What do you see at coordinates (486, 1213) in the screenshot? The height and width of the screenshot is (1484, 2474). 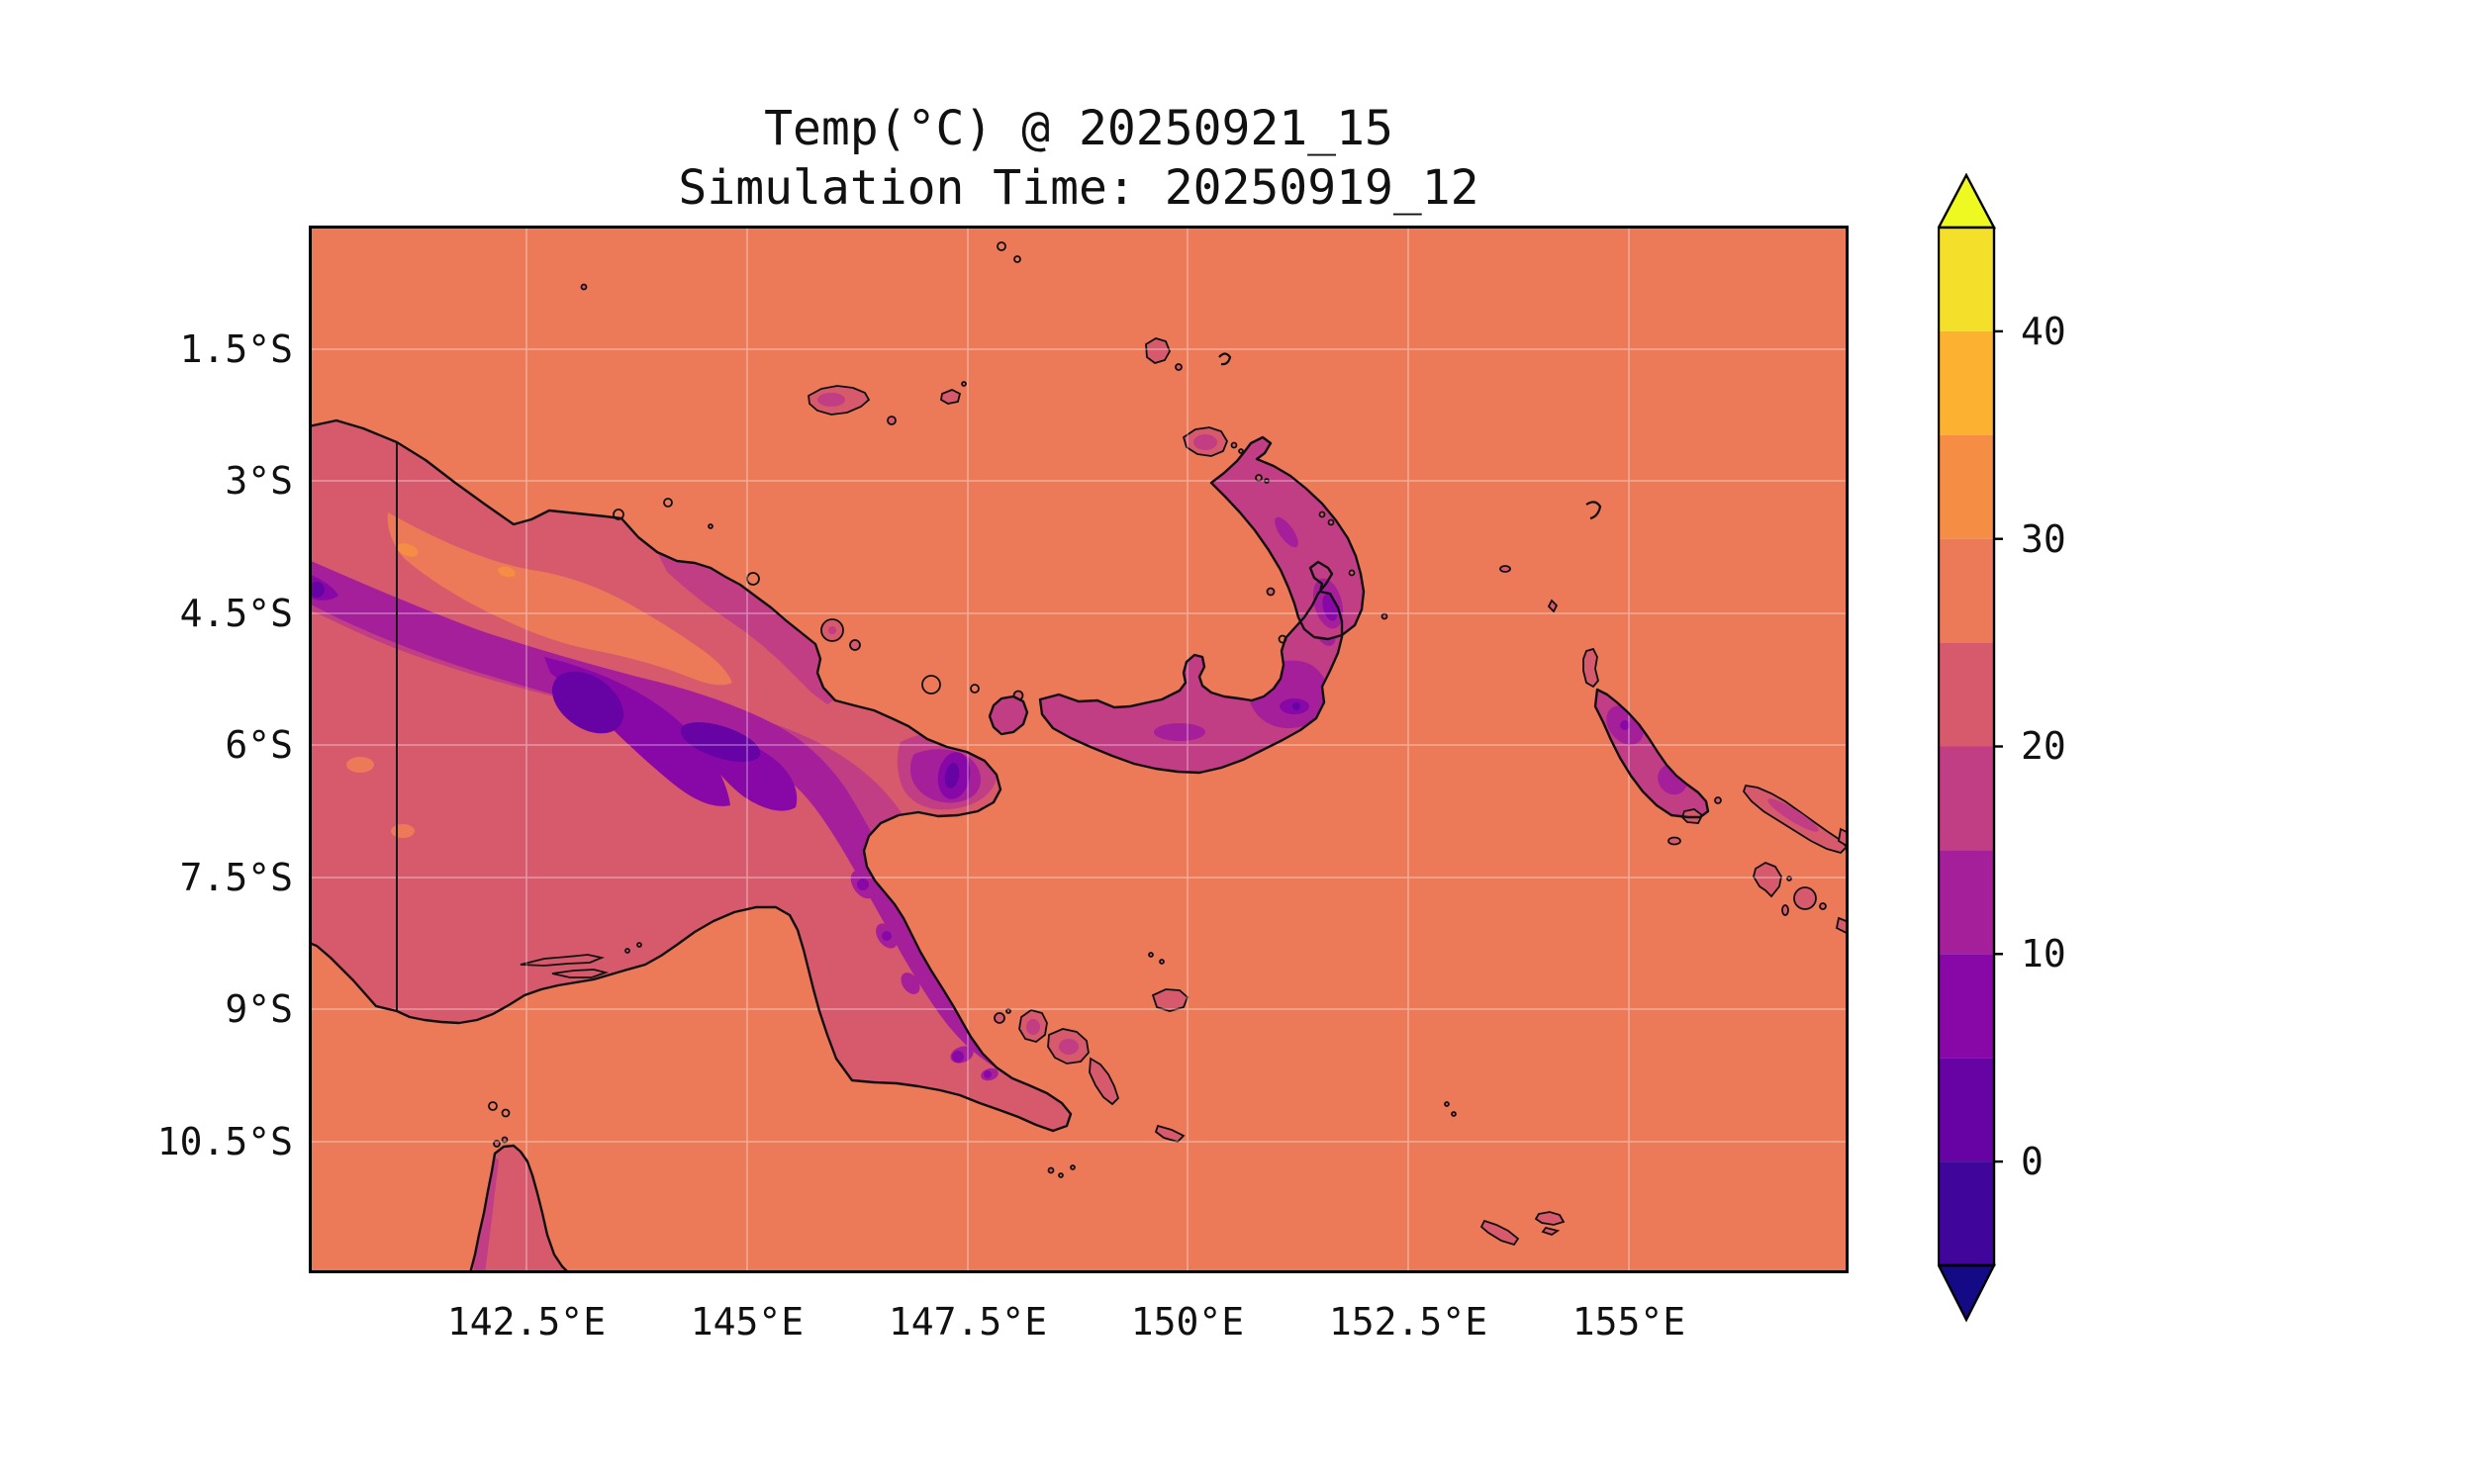 I see `cape-york-bands` at bounding box center [486, 1213].